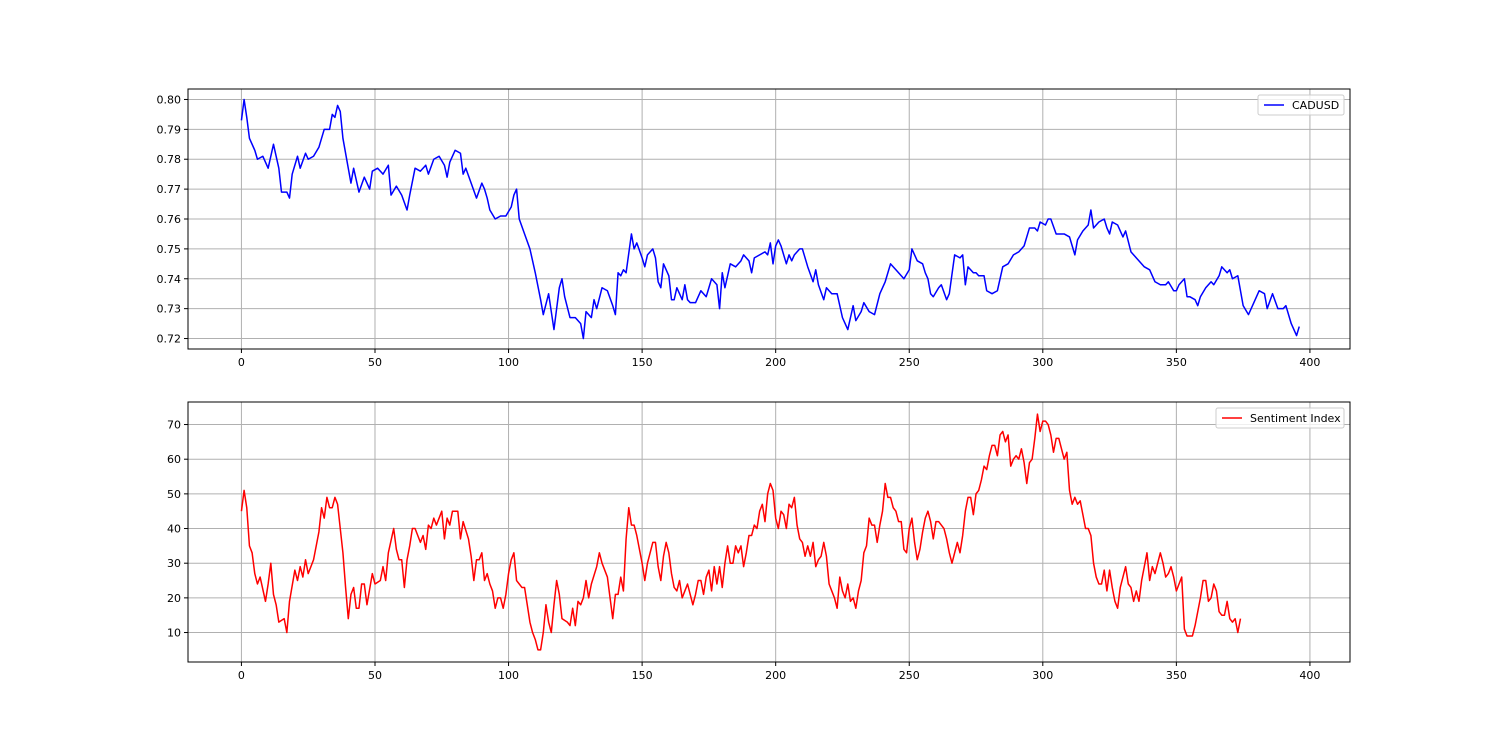  Describe the element at coordinates (169, 279) in the screenshot. I see `cadusd-ytick-label: 0.74` at that location.